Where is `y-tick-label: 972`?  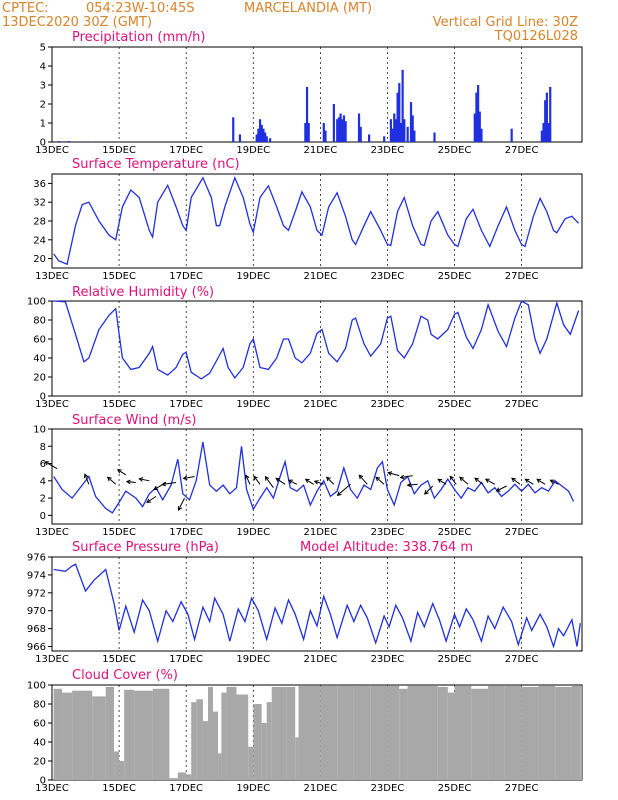
y-tick-label: 972 is located at coordinates (36, 593).